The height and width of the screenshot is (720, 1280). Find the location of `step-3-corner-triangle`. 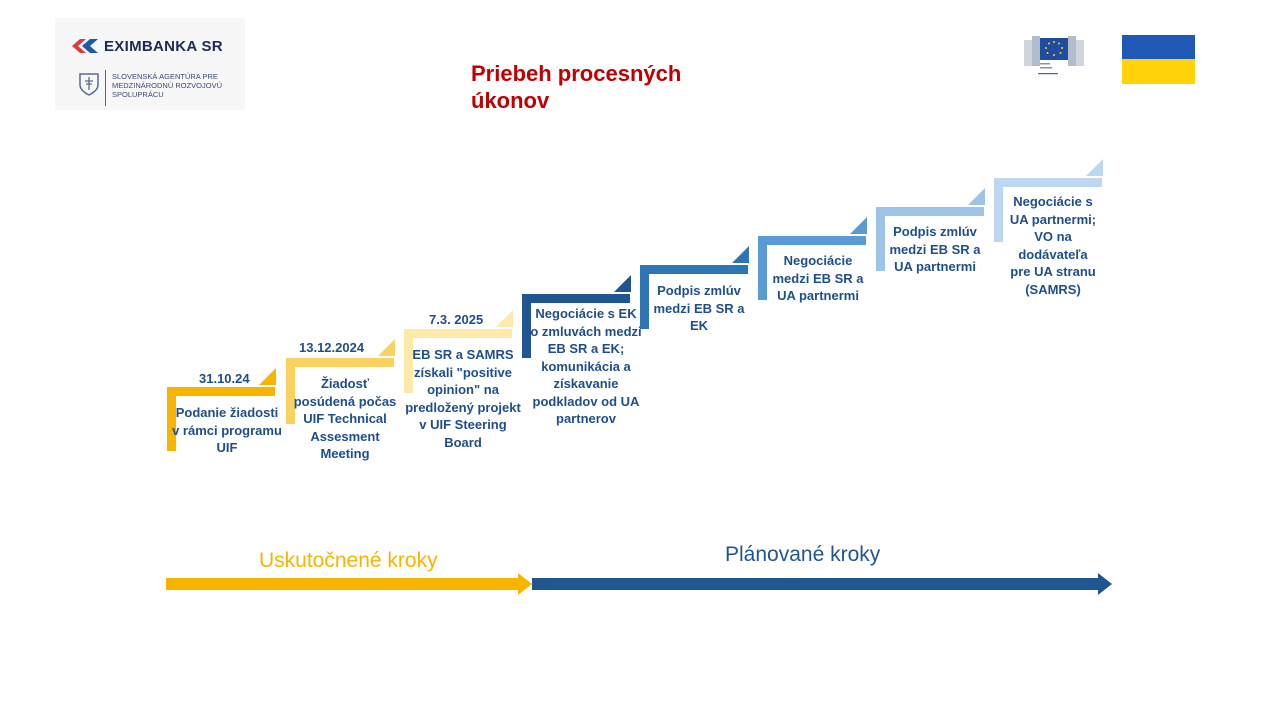

step-3-corner-triangle is located at coordinates (504, 318).